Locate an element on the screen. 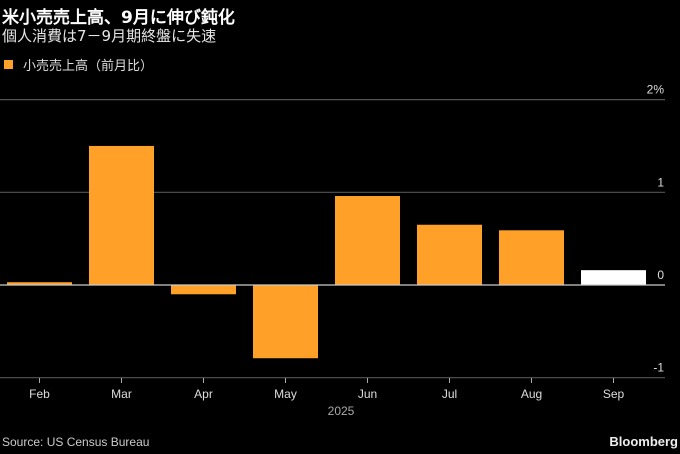  x-tick-label: Feb is located at coordinates (39, 394).